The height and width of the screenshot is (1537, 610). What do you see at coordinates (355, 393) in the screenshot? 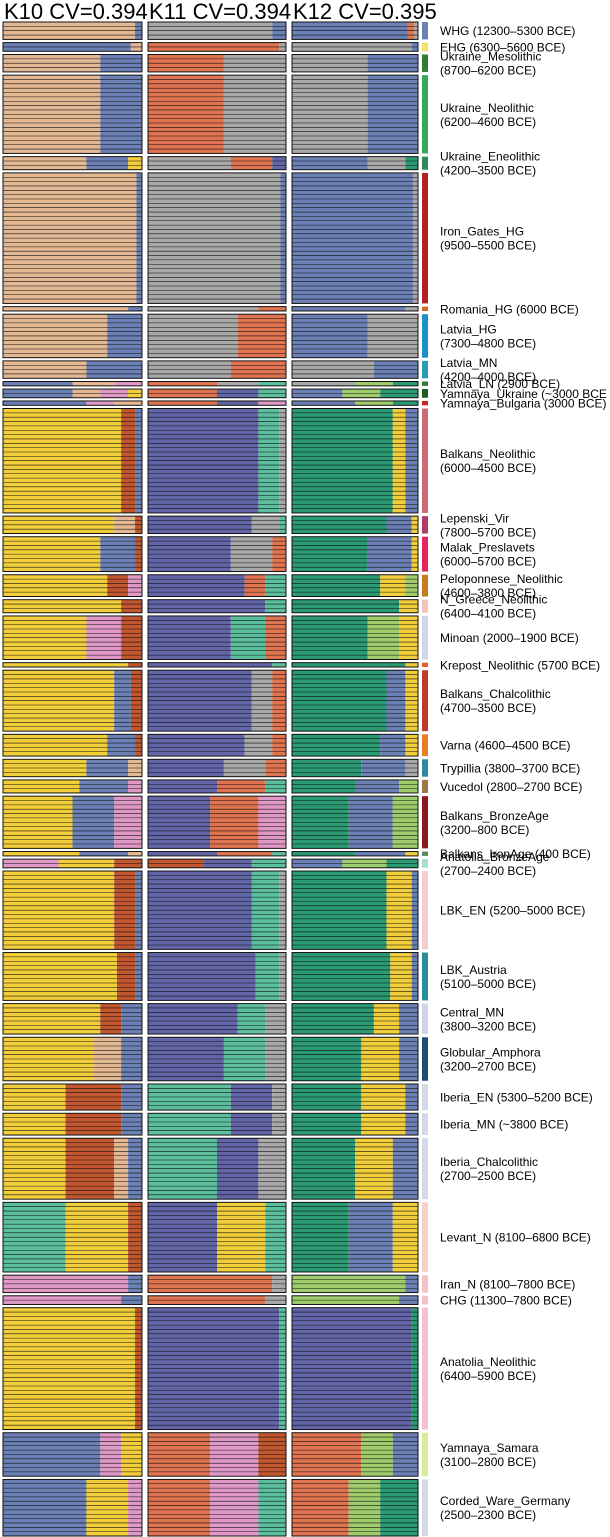
I see `group-frame-Yamnaya_Ukraine-k12` at bounding box center [355, 393].